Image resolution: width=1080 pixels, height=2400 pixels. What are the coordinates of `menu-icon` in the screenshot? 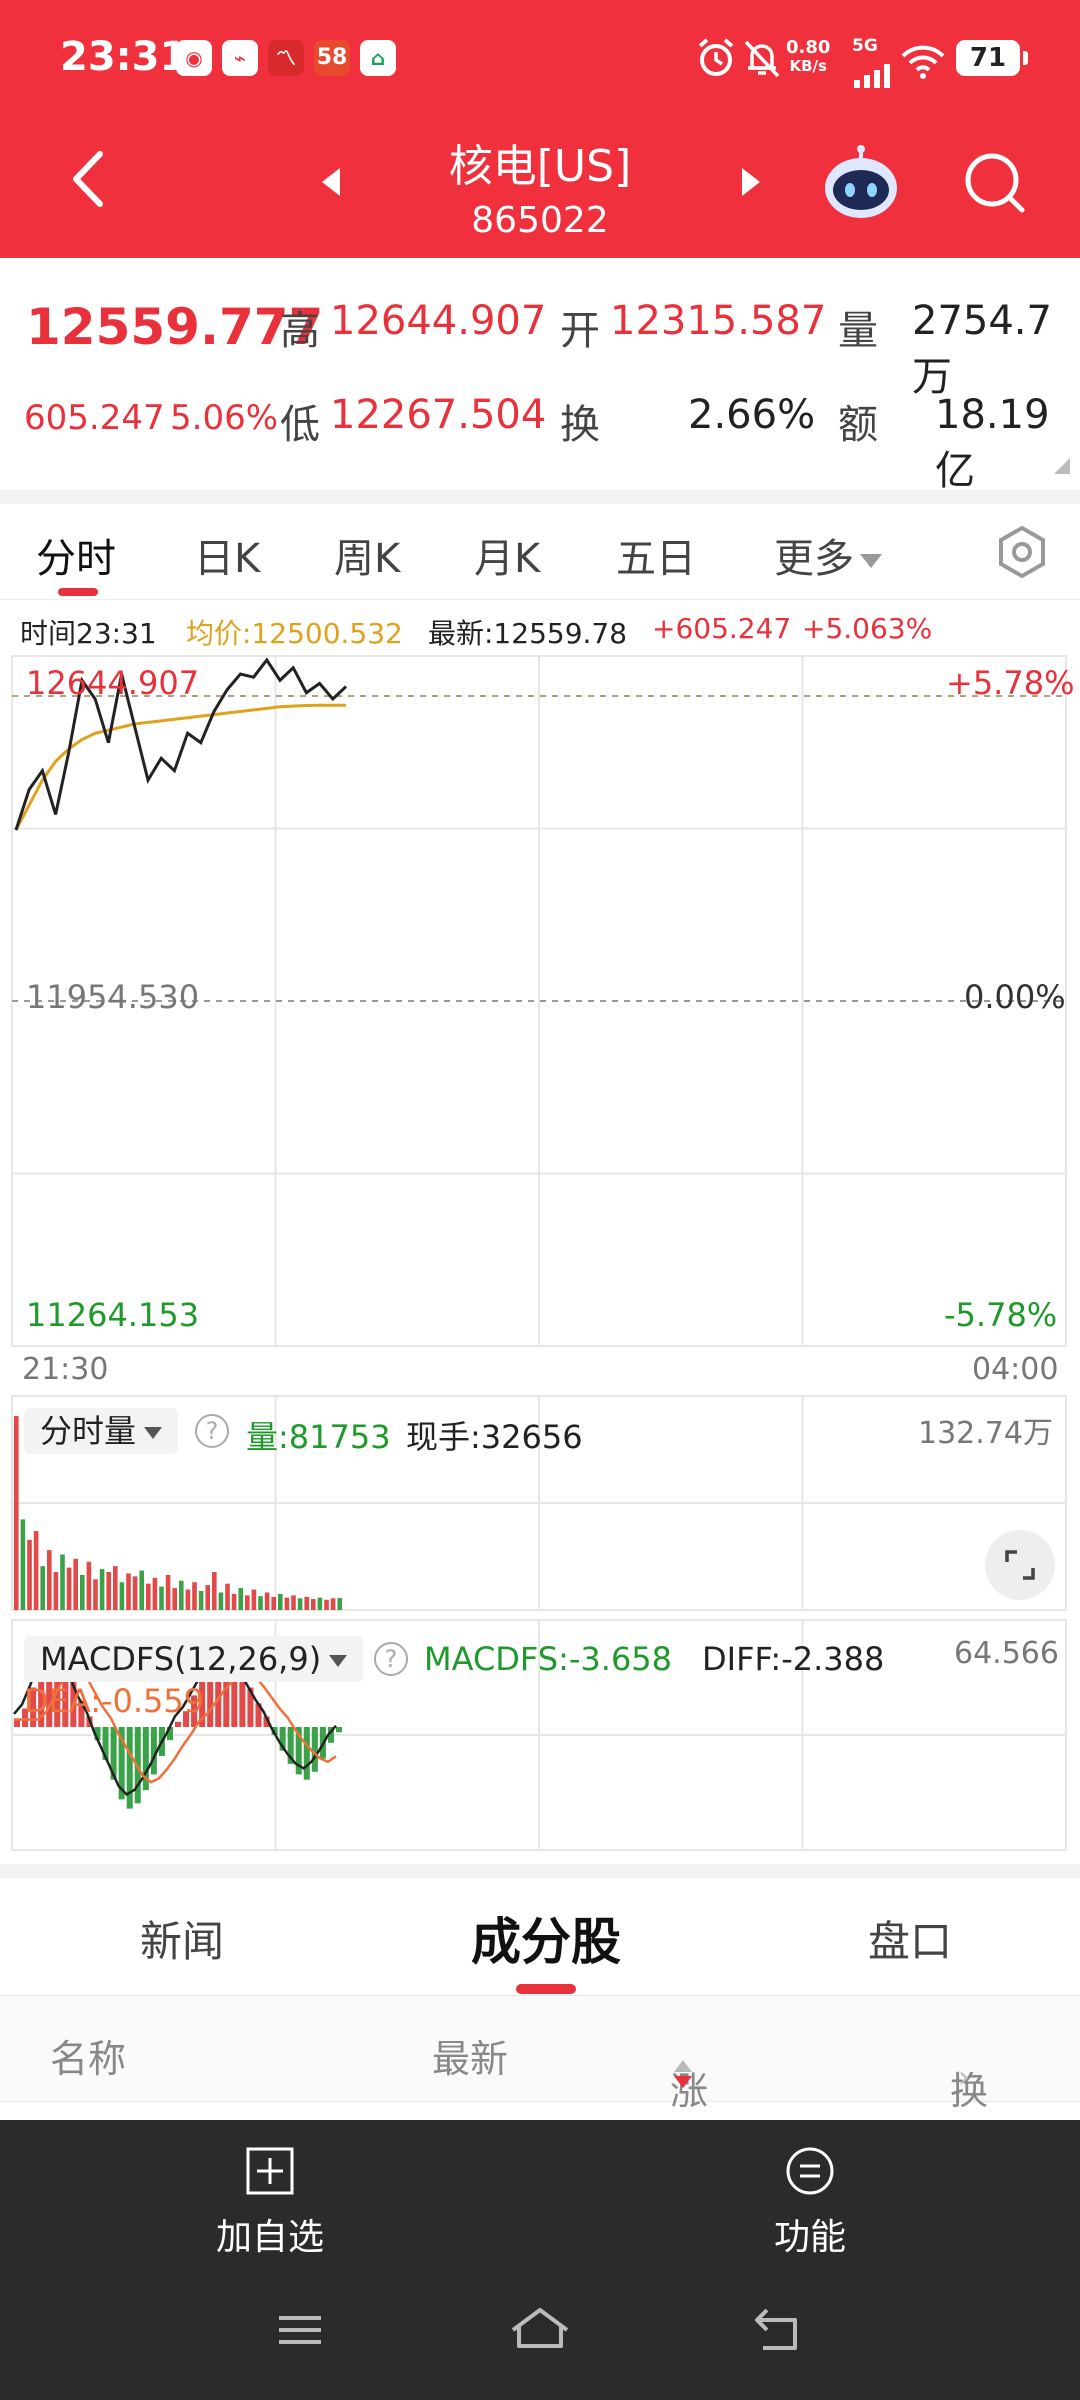 It's located at (300, 2330).